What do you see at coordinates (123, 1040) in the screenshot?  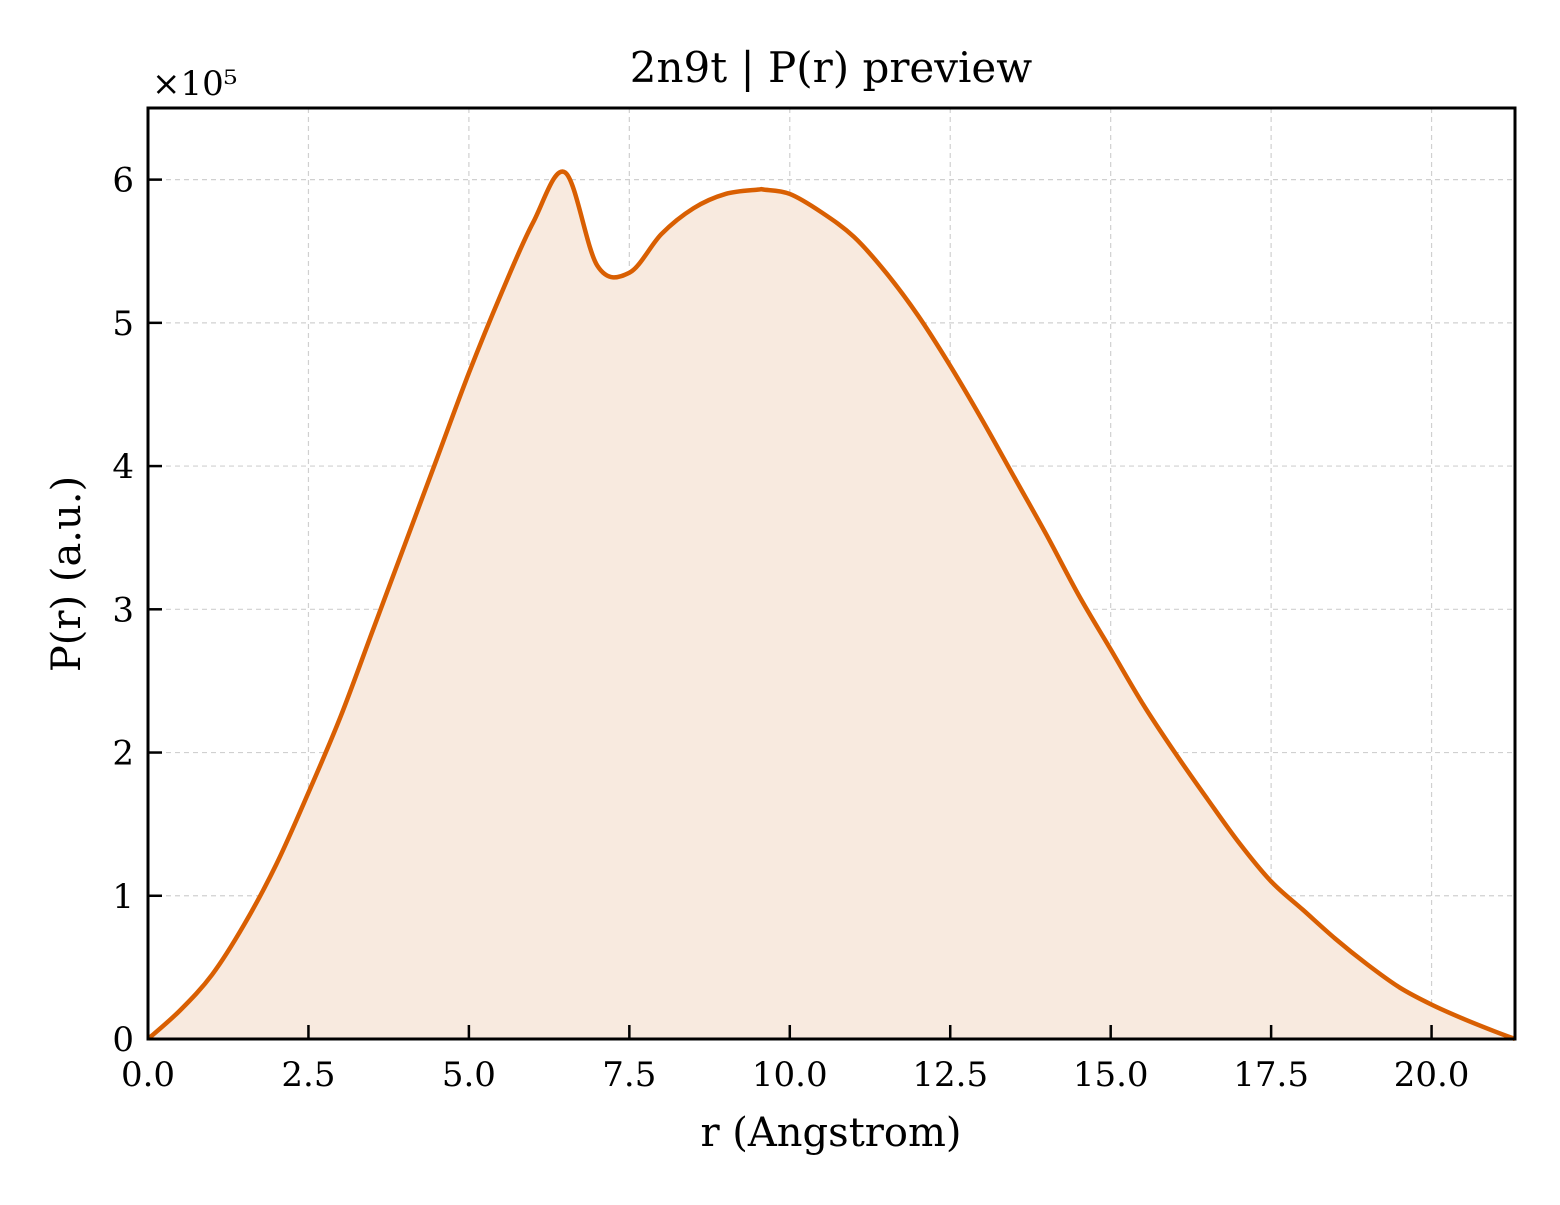 I see `y-tick-label: 0` at bounding box center [123, 1040].